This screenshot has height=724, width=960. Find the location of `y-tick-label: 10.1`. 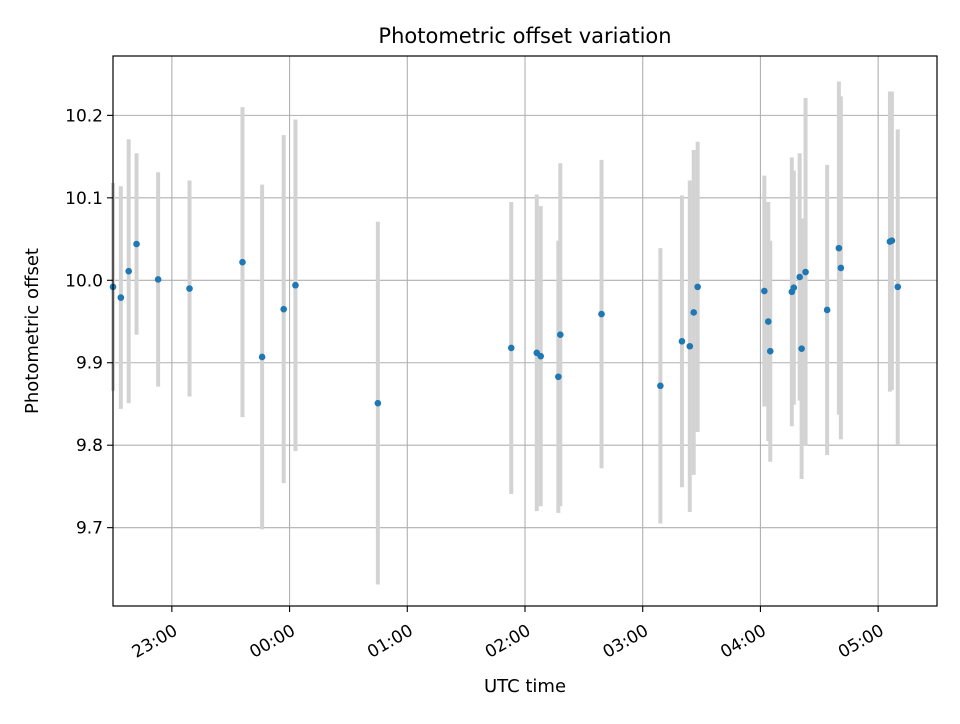

y-tick-label: 10.1 is located at coordinates (84, 199).